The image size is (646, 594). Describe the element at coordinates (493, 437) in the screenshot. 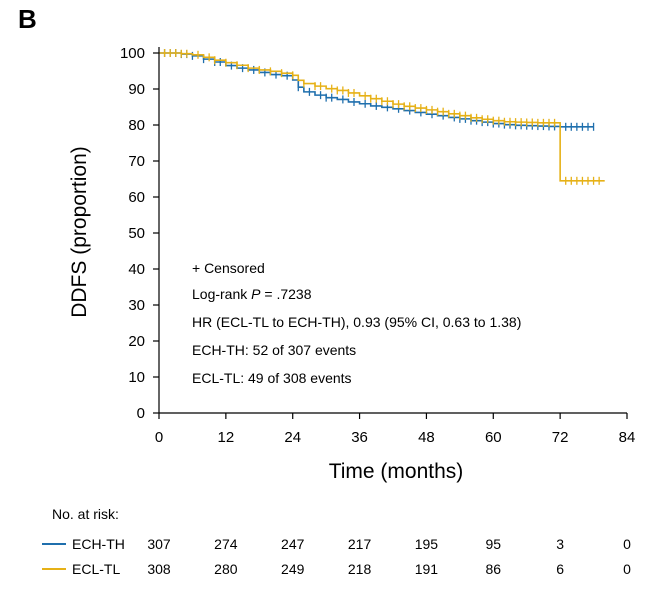

I see `x-tick-label: 60` at that location.